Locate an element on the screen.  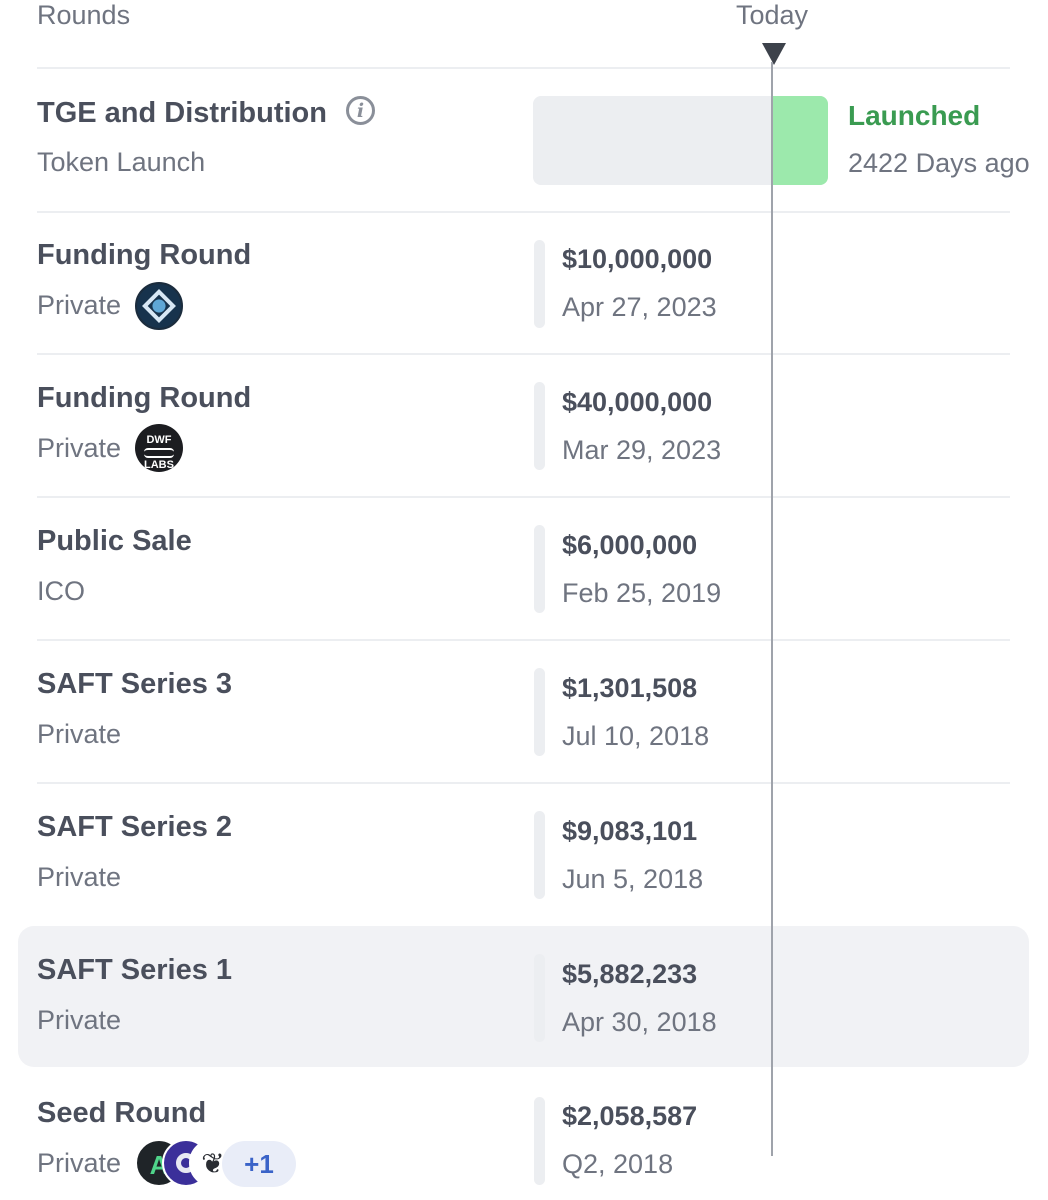
round-date: Feb 25, 2019 is located at coordinates (642, 593).